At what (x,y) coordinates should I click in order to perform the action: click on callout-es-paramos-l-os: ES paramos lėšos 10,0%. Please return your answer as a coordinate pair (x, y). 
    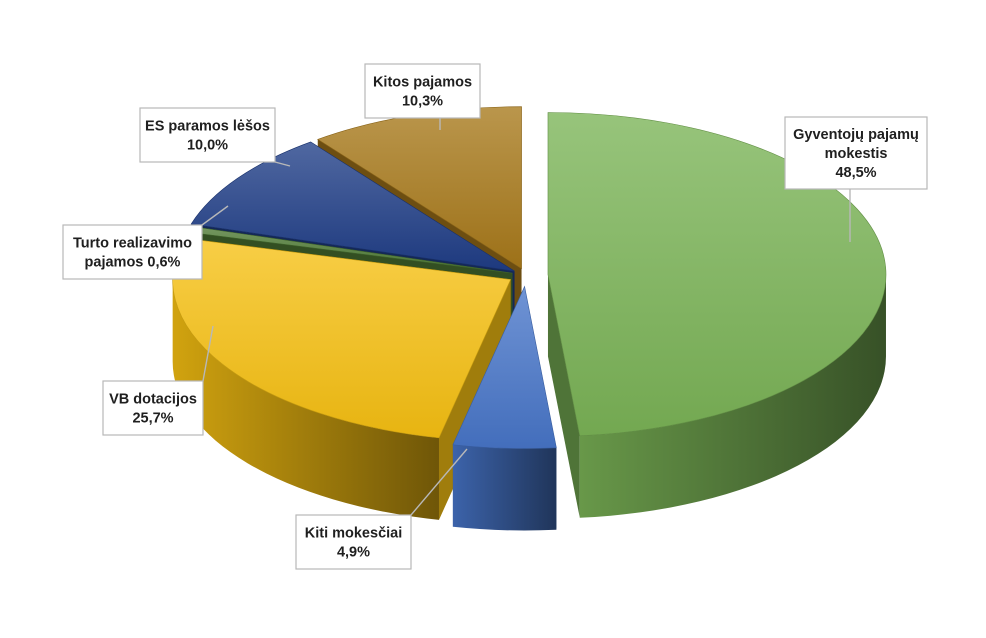
    Looking at the image, I should click on (215, 137).